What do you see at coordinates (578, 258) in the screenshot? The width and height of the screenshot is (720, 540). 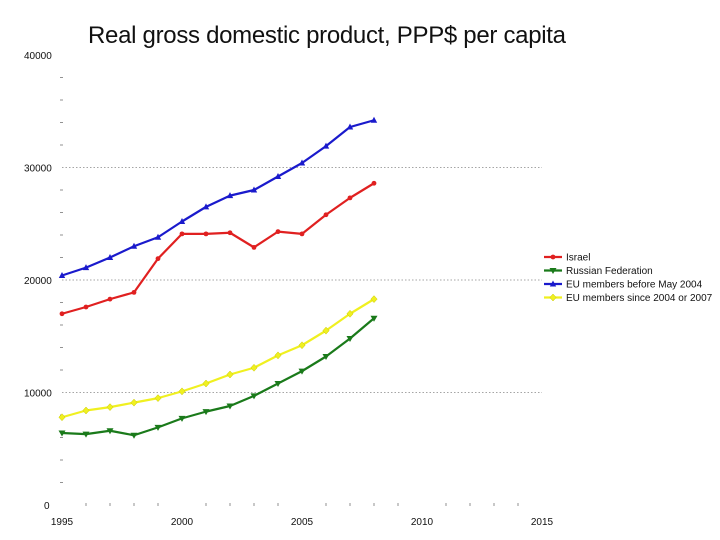 I see `legend-label: Israel` at bounding box center [578, 258].